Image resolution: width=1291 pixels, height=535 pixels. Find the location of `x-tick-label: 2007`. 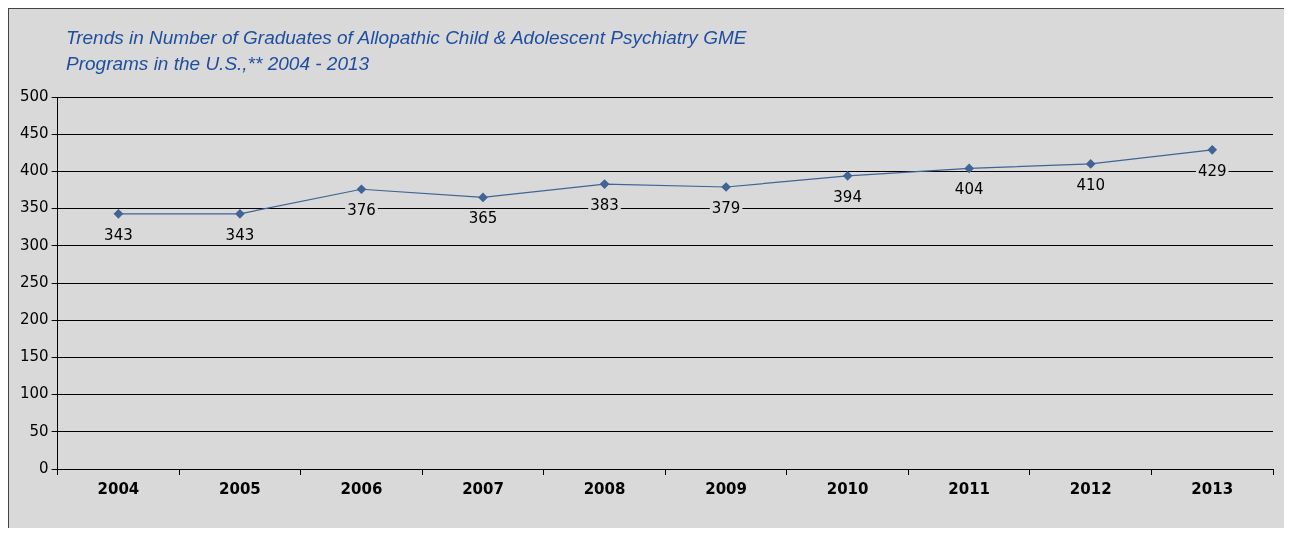

x-tick-label: 2007 is located at coordinates (483, 488).